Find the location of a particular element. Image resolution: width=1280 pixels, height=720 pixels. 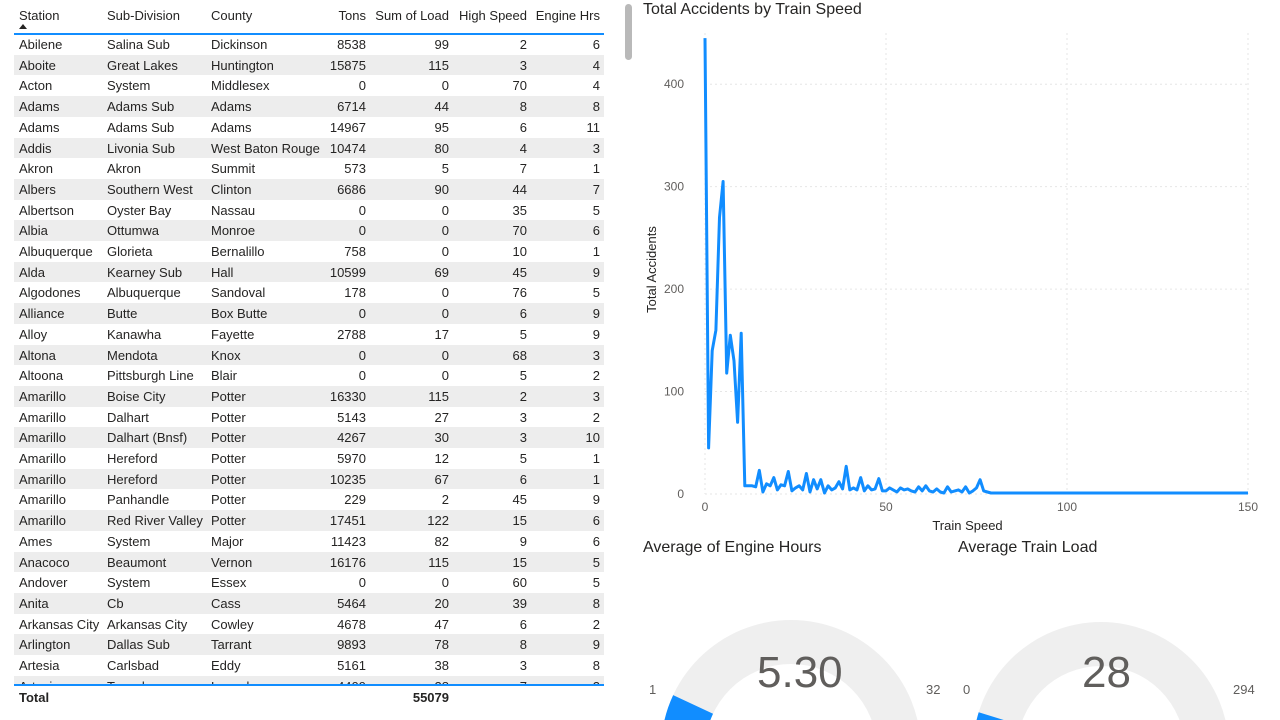

table-row: Amarillo Boise City Potter 16330 115 2 3 is located at coordinates (309, 396).